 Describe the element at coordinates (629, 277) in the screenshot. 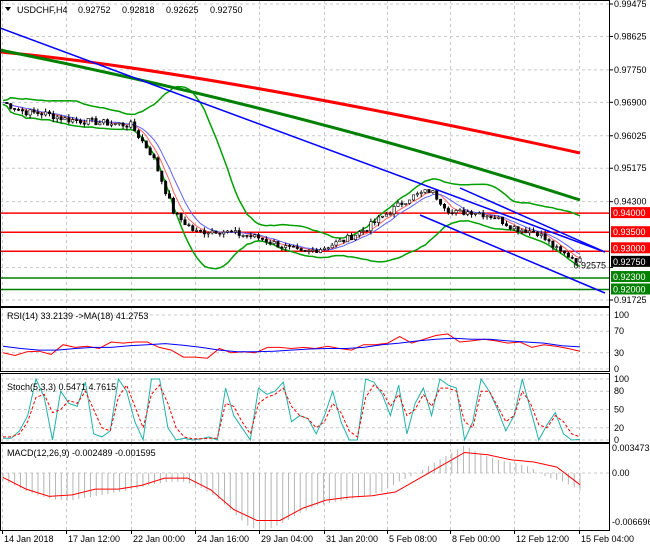

I see `price-level-label: 0.92300` at that location.